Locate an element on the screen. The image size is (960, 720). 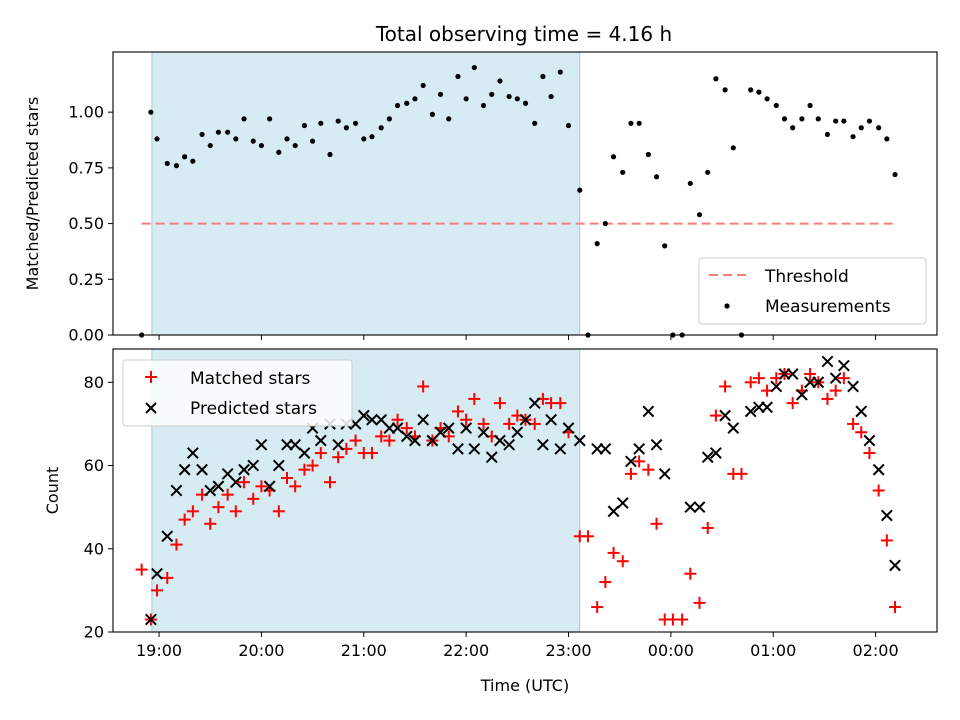
y-tick-label: 0.50 is located at coordinates (86, 223).